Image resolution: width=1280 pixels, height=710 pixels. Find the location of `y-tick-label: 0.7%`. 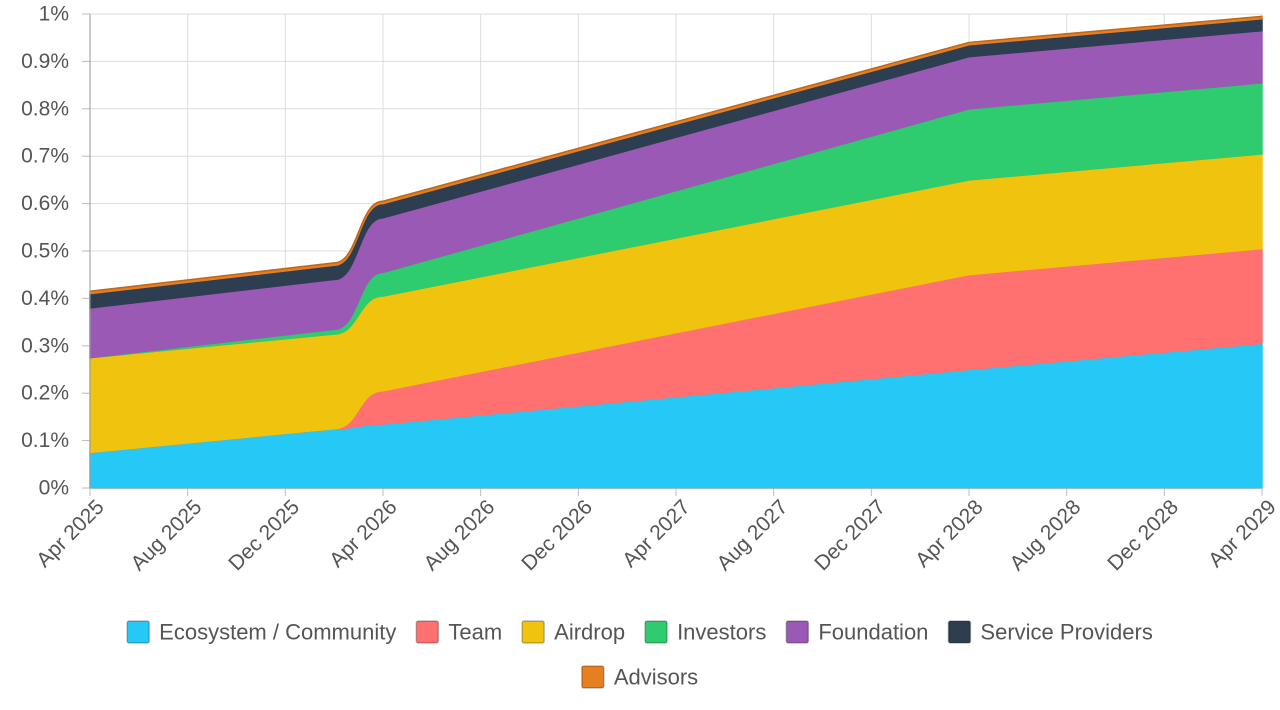

y-tick-label: 0.7% is located at coordinates (45, 156).